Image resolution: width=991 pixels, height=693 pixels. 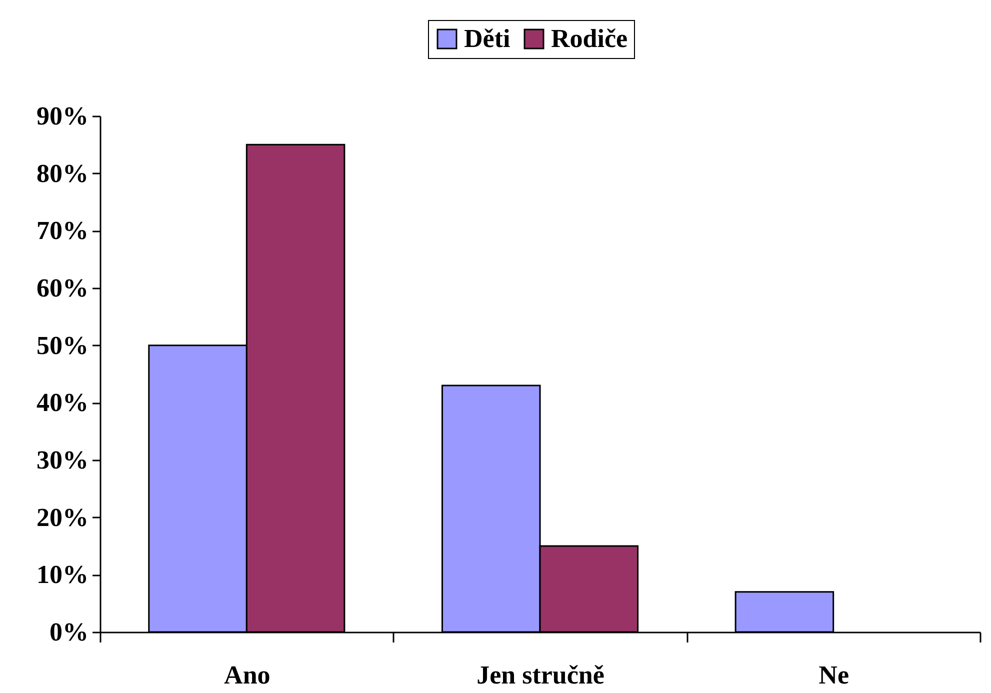 I want to click on y-tick-label: 10%, so click(x=62, y=575).